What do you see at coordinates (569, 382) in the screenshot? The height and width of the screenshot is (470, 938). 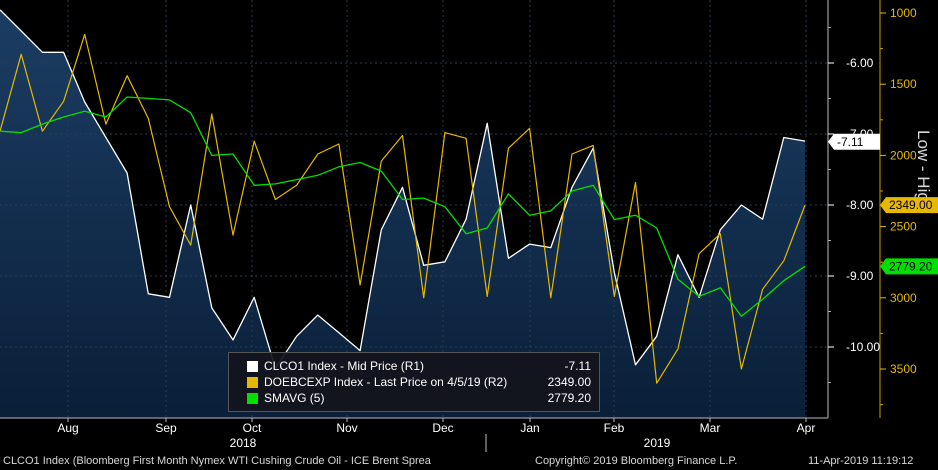 I see `legend-value-doebcexp: 2349.00` at bounding box center [569, 382].